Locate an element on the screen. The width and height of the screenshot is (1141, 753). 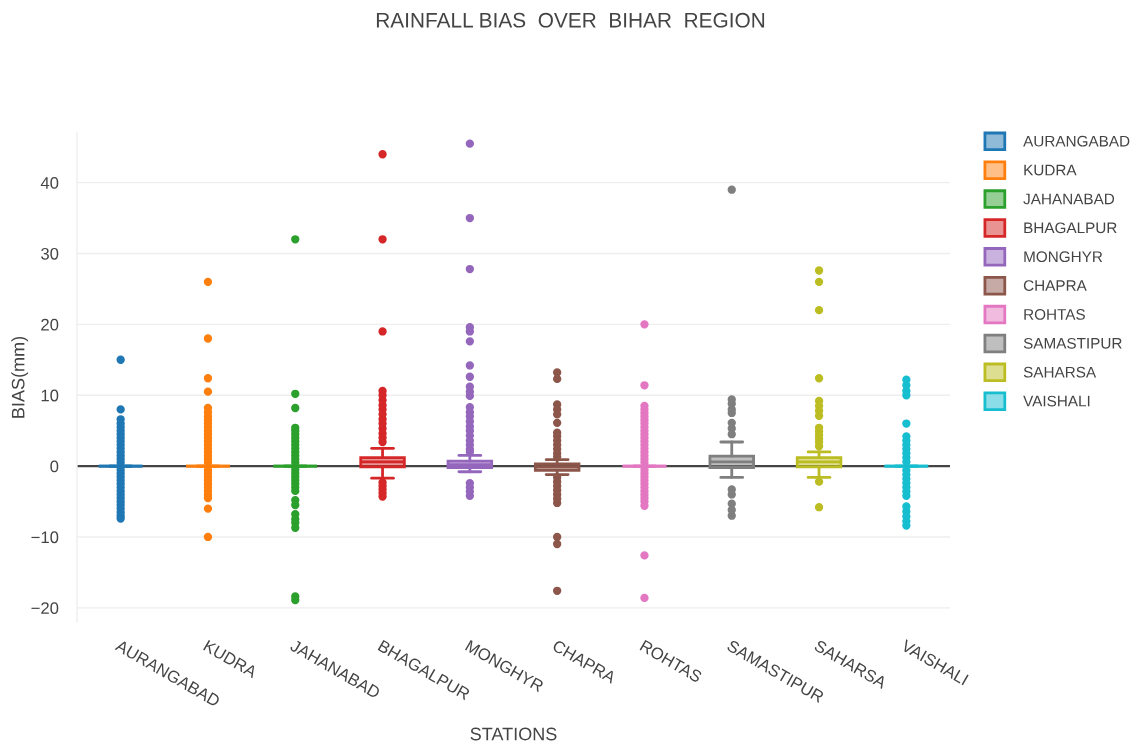
legend-label: SAMASTIPUR is located at coordinates (1072, 343).